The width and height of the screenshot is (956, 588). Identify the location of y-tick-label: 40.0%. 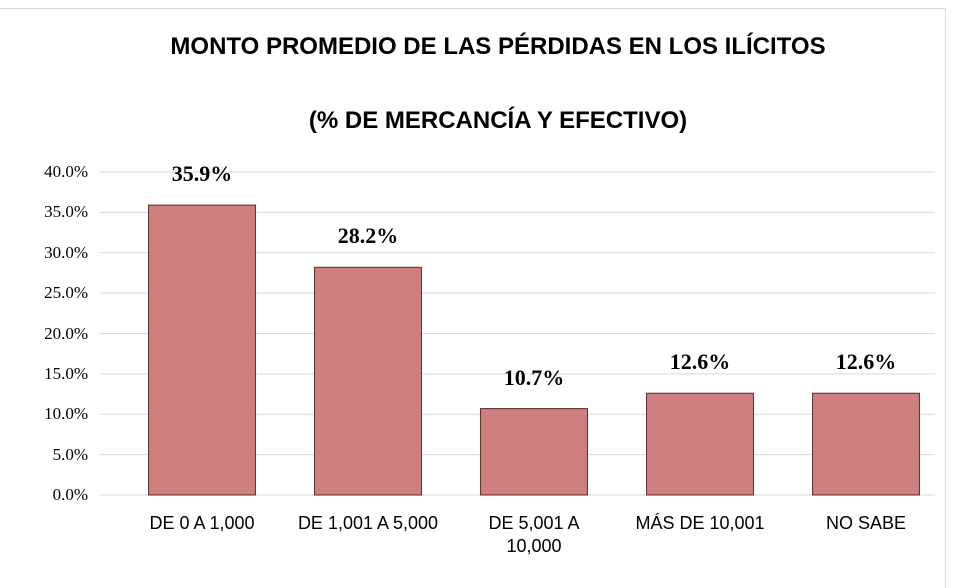
(66, 171).